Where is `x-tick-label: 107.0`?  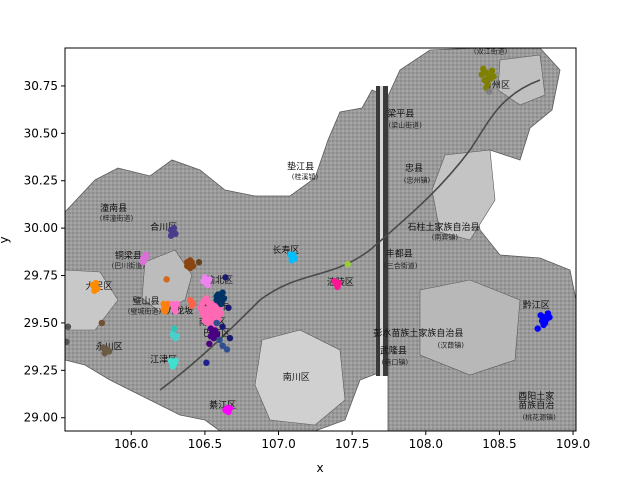 x-tick-label: 107.0 is located at coordinates (278, 444).